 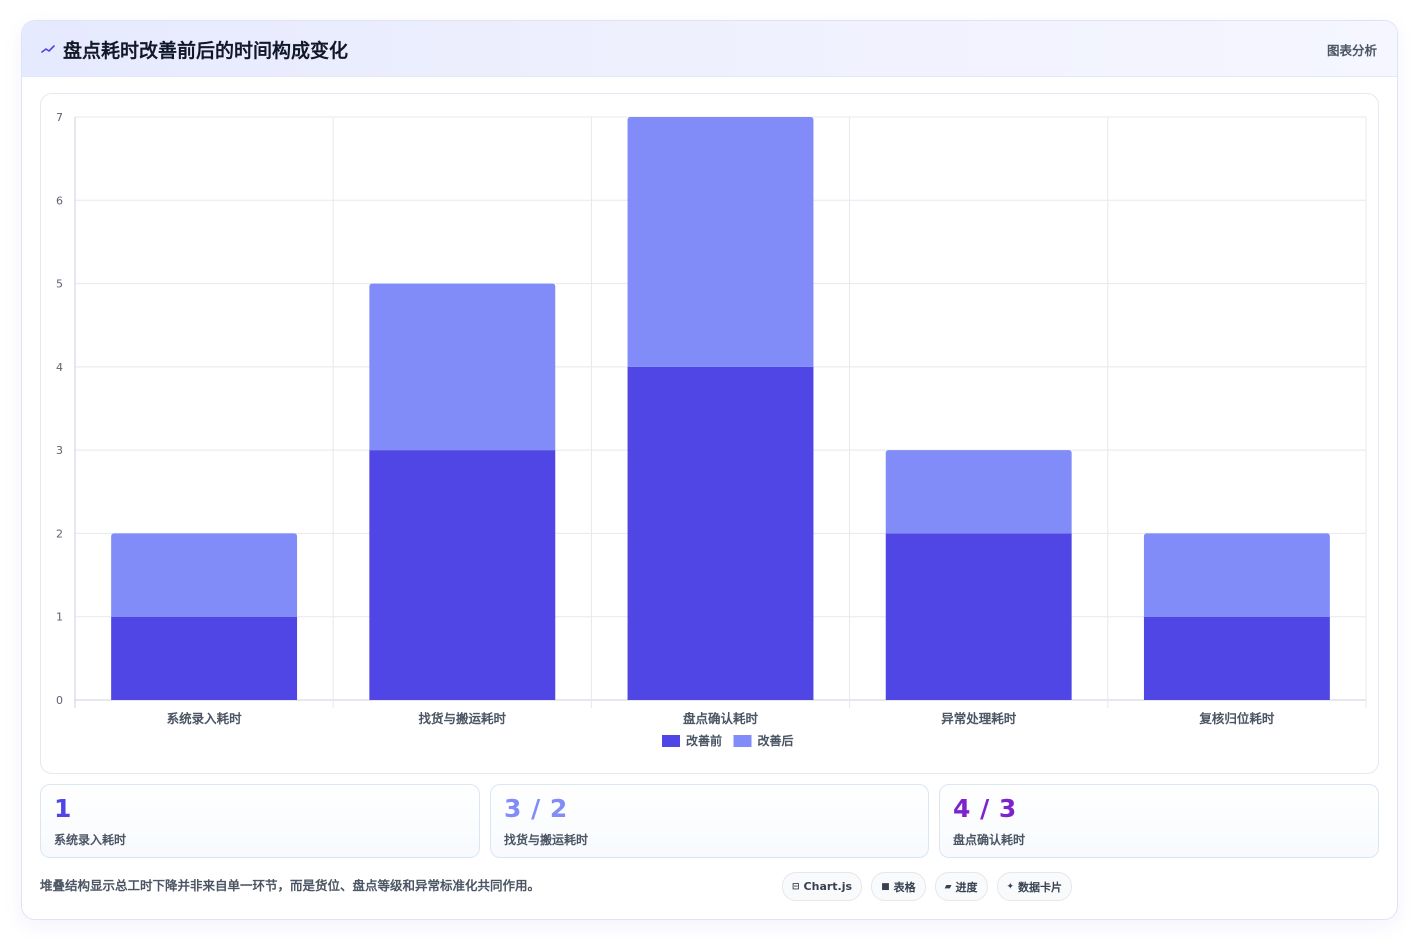 I want to click on page-title: 盘点耗时改善前后的时间构成变化, so click(x=206, y=51).